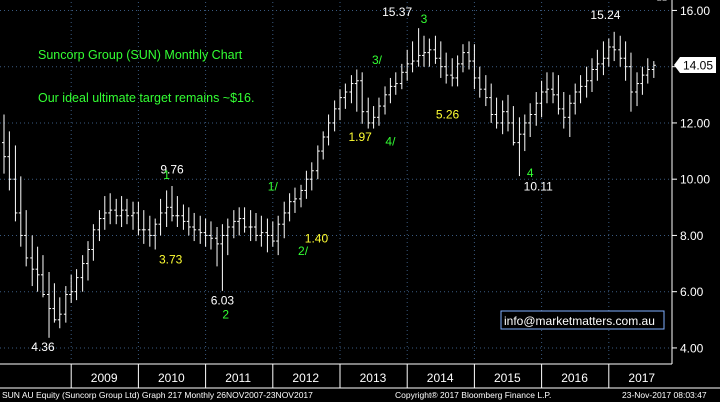 This screenshot has width=720, height=402. Describe the element at coordinates (146, 98) in the screenshot. I see `chart-subtitle: Our ideal ultimate target remains ~$16.` at that location.